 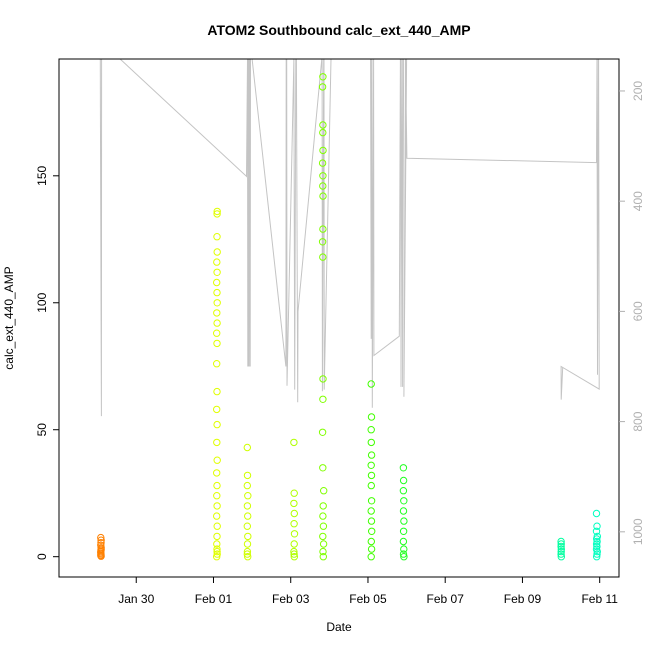 What do you see at coordinates (291, 599) in the screenshot?
I see `x-tick-label: Feb 03` at bounding box center [291, 599].